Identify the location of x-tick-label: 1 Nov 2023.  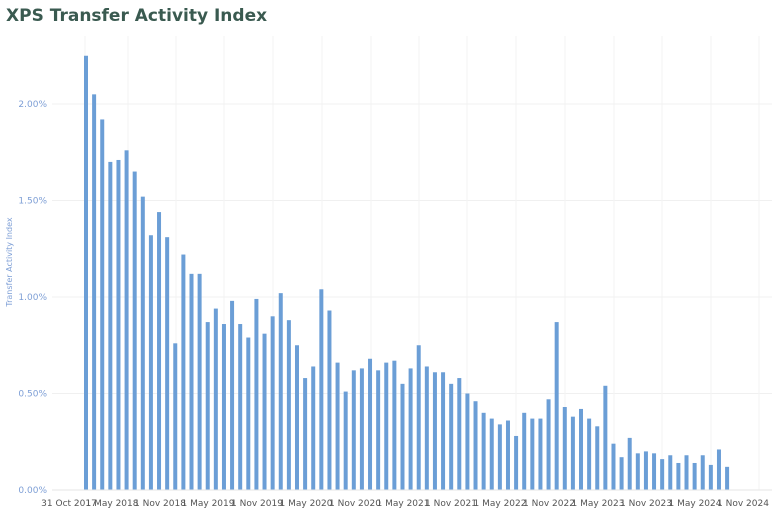
(646, 504).